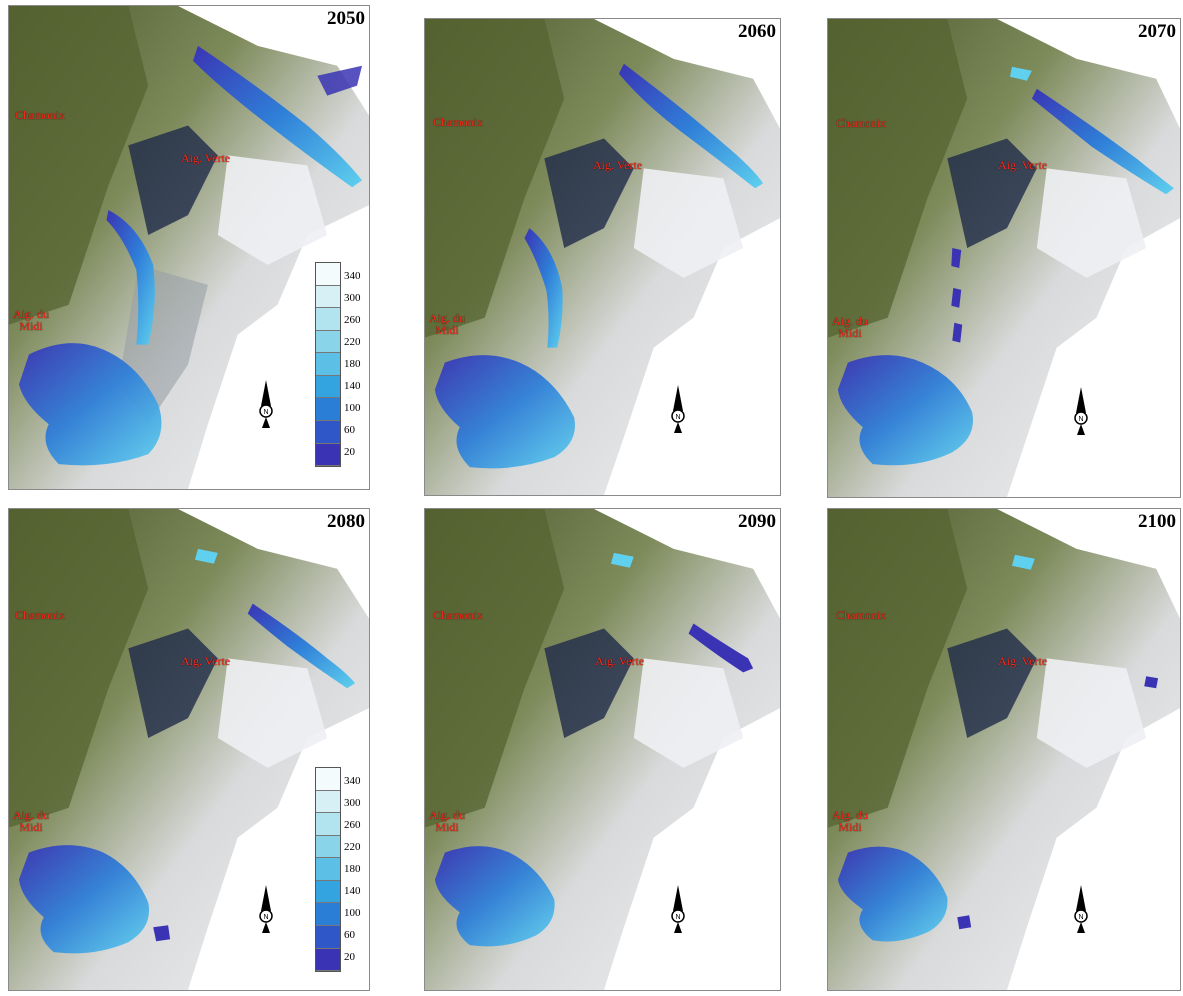 The image size is (1183, 996). I want to click on map-panel-2090: 2090 Chamonix Aig. Verte Aig. du Midi N, so click(602, 749).